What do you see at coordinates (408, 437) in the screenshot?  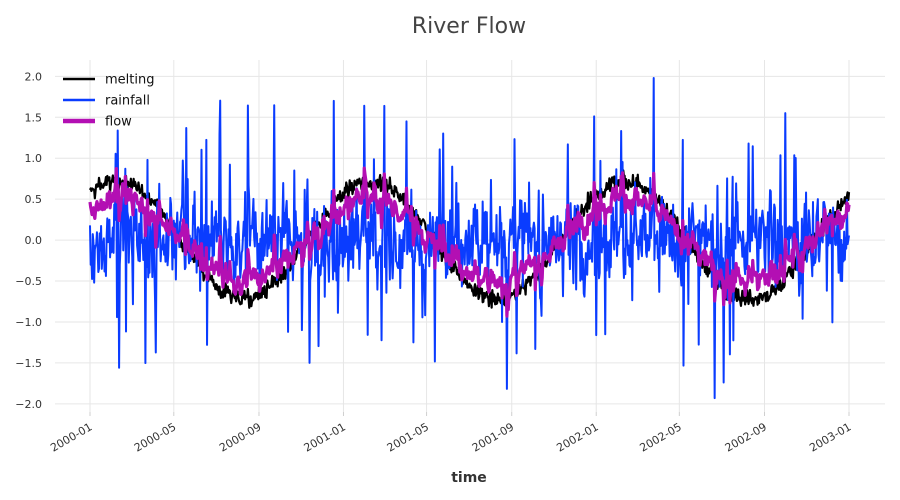 I see `x-tick-label: 2001-05` at bounding box center [408, 437].